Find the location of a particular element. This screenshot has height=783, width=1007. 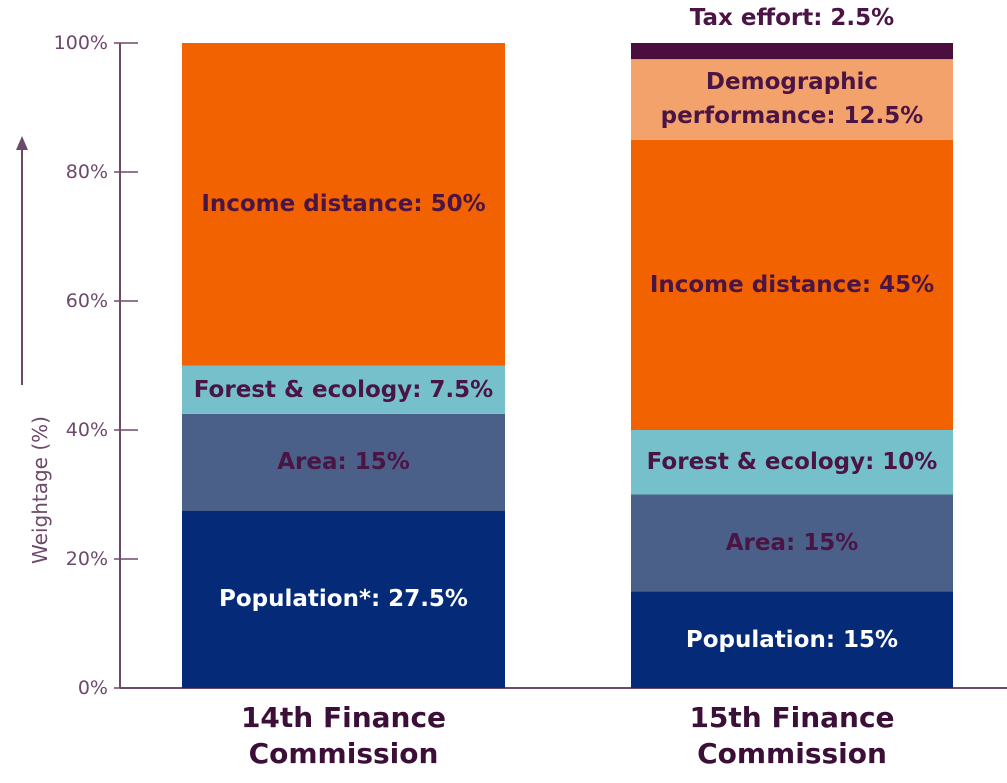

data-label: Forest & ecology: 7.5% is located at coordinates (343, 389).